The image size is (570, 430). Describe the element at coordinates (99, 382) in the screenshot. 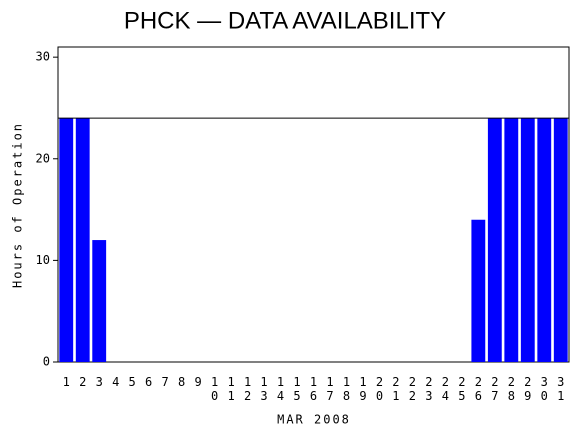

I see `x-tick-label: 3` at that location.